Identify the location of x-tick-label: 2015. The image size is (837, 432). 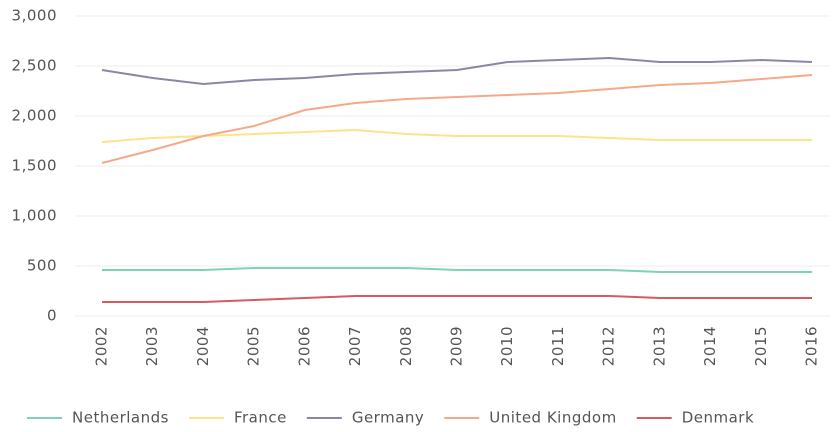
(761, 346).